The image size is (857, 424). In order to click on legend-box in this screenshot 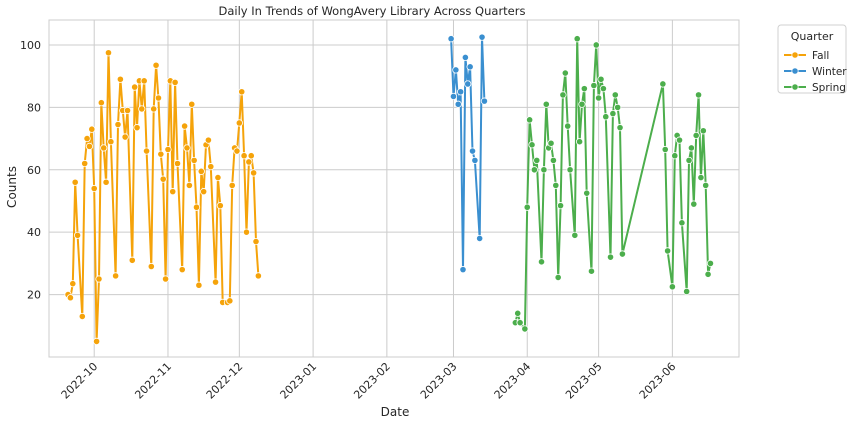, I will do `click(812, 59)`.